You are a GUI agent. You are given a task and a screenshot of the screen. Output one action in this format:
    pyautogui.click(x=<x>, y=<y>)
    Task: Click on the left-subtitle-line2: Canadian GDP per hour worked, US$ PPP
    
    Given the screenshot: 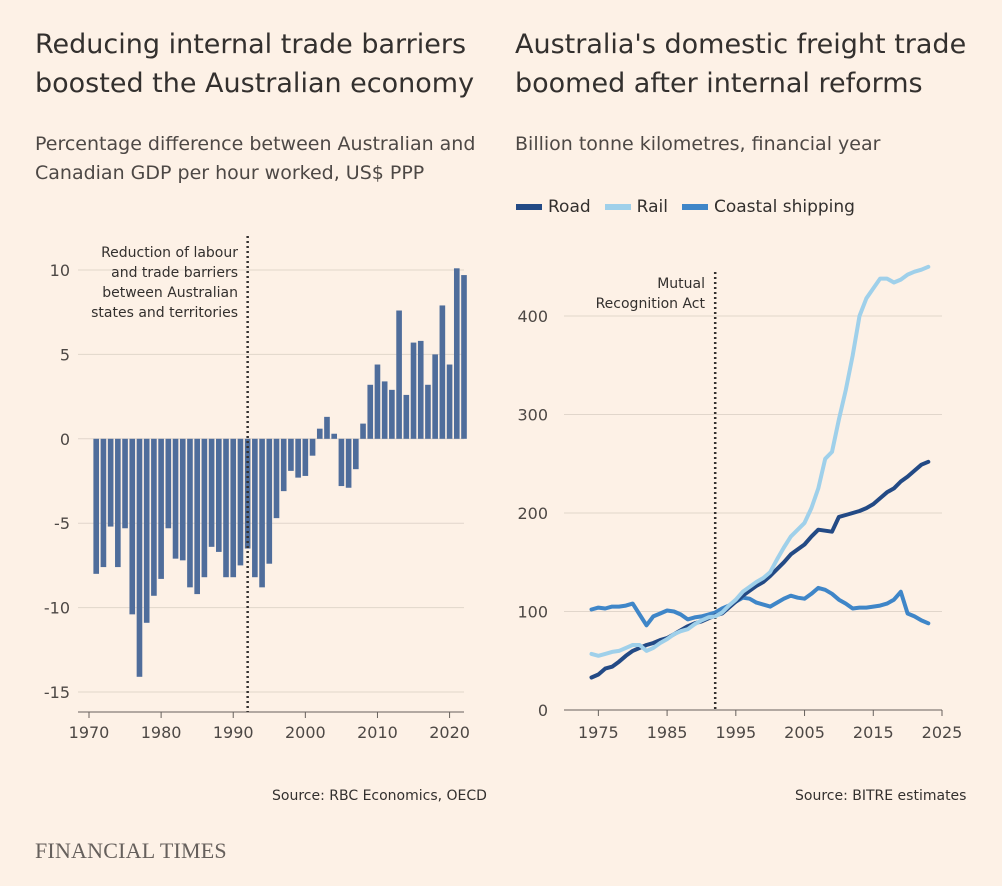 What is the action you would take?
    pyautogui.click(x=230, y=173)
    